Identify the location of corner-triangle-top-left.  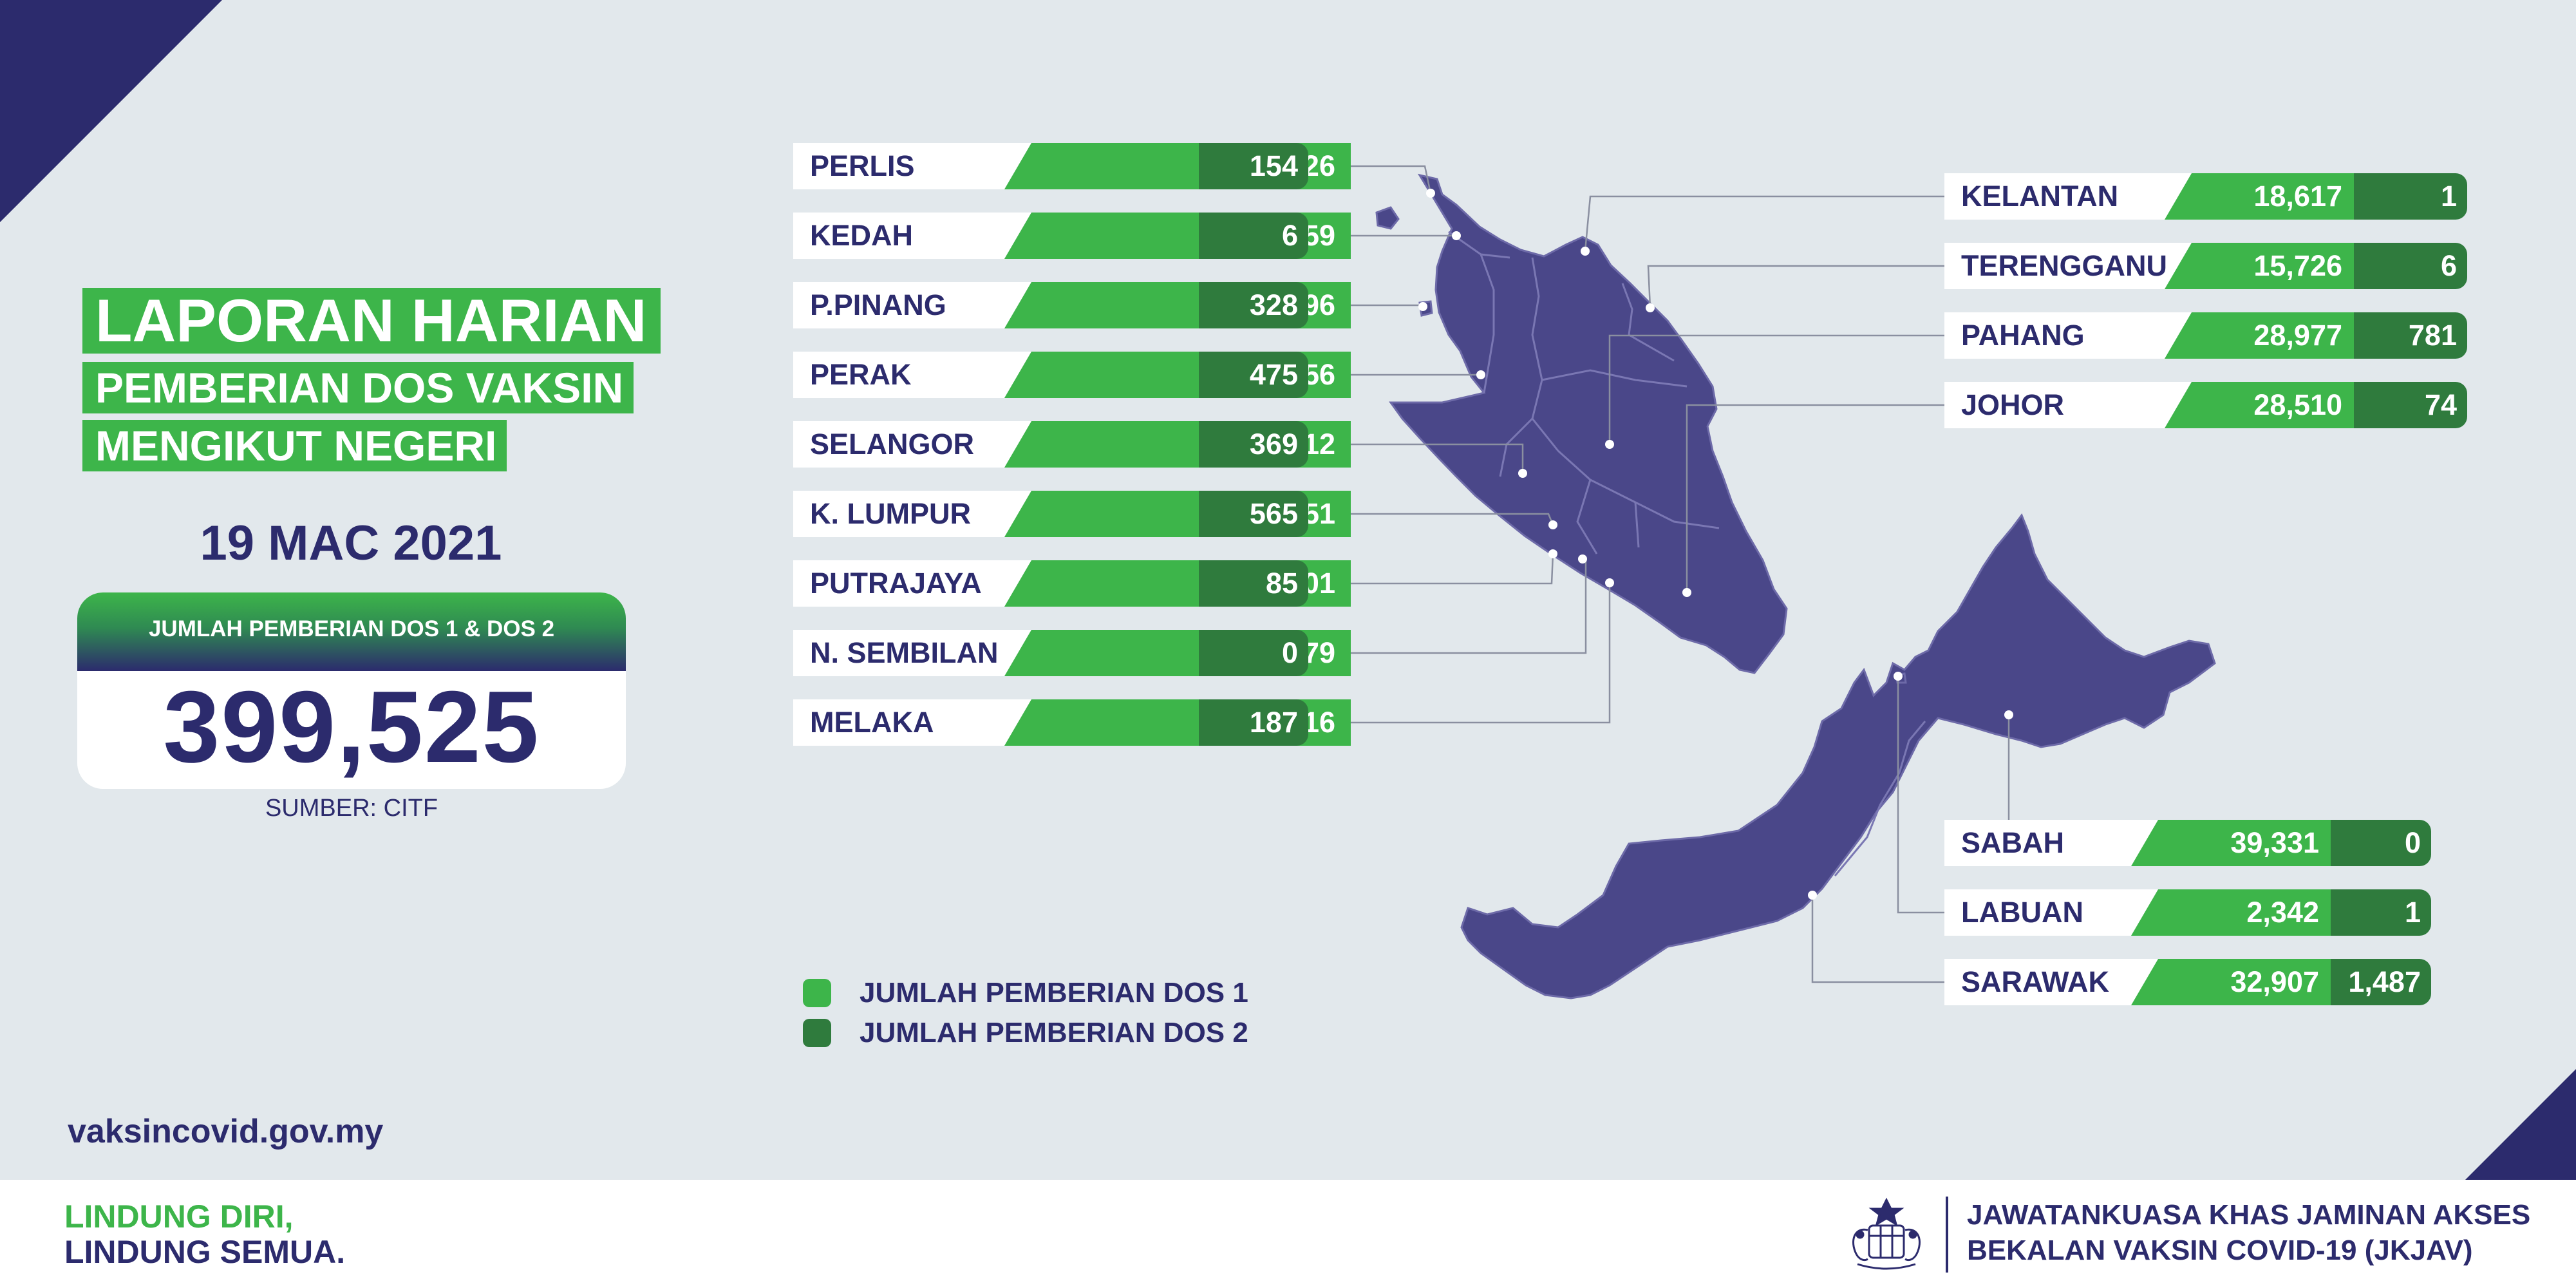
(111, 111).